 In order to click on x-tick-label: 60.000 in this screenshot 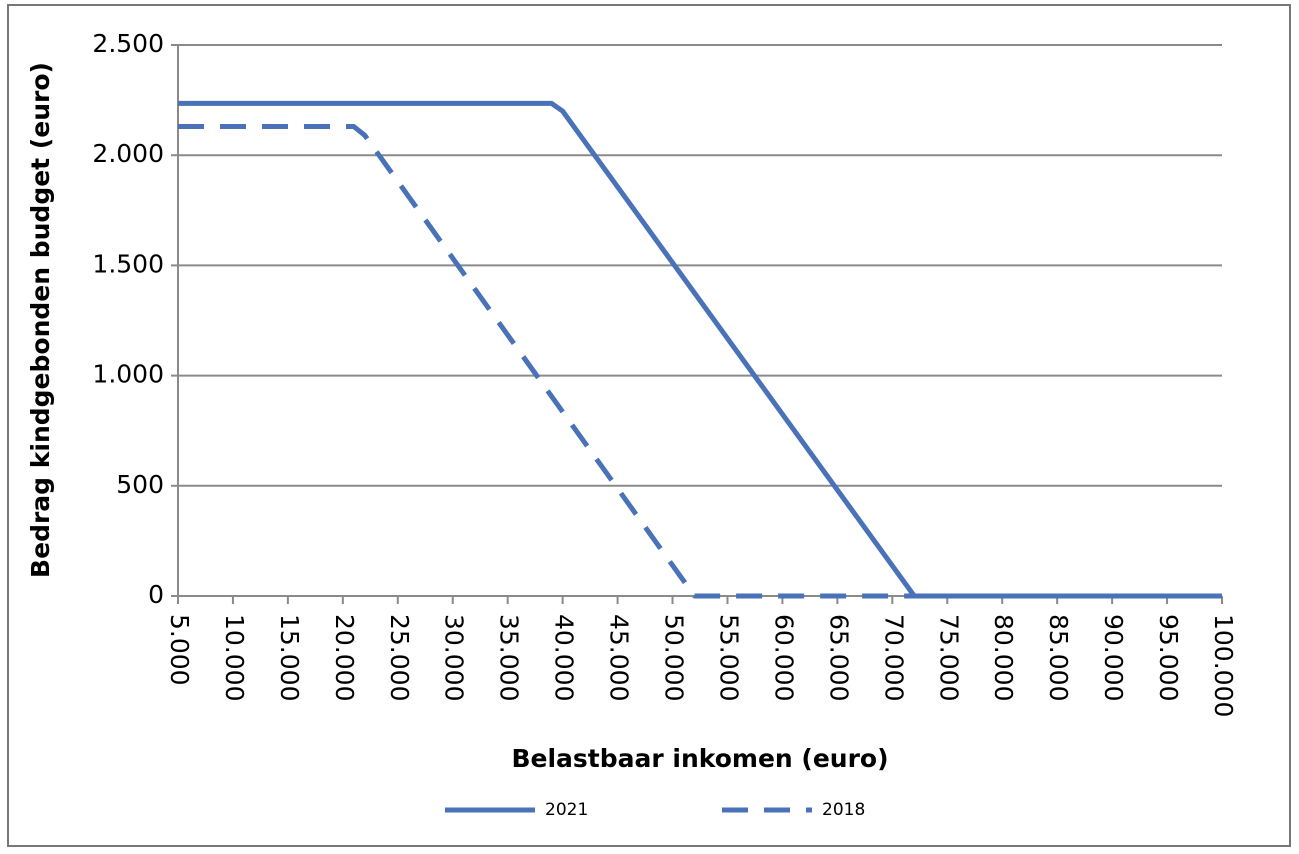, I will do `click(783, 657)`.